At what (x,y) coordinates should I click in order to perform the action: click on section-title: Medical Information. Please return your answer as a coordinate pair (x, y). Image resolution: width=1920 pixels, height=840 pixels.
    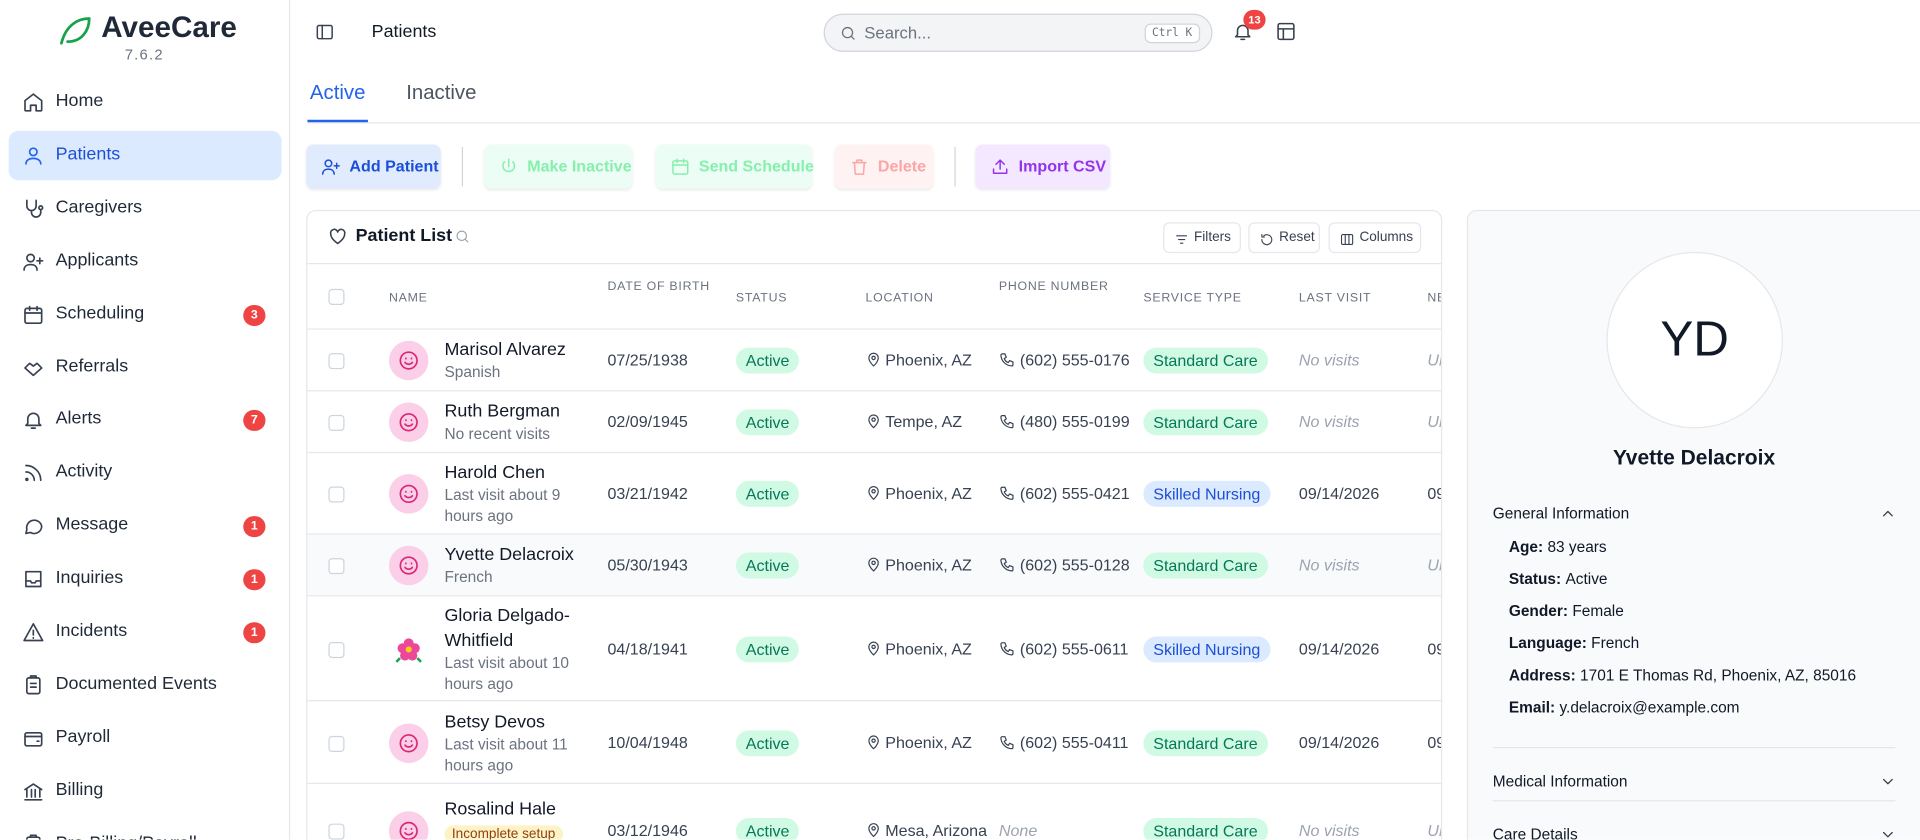
    Looking at the image, I should click on (1560, 781).